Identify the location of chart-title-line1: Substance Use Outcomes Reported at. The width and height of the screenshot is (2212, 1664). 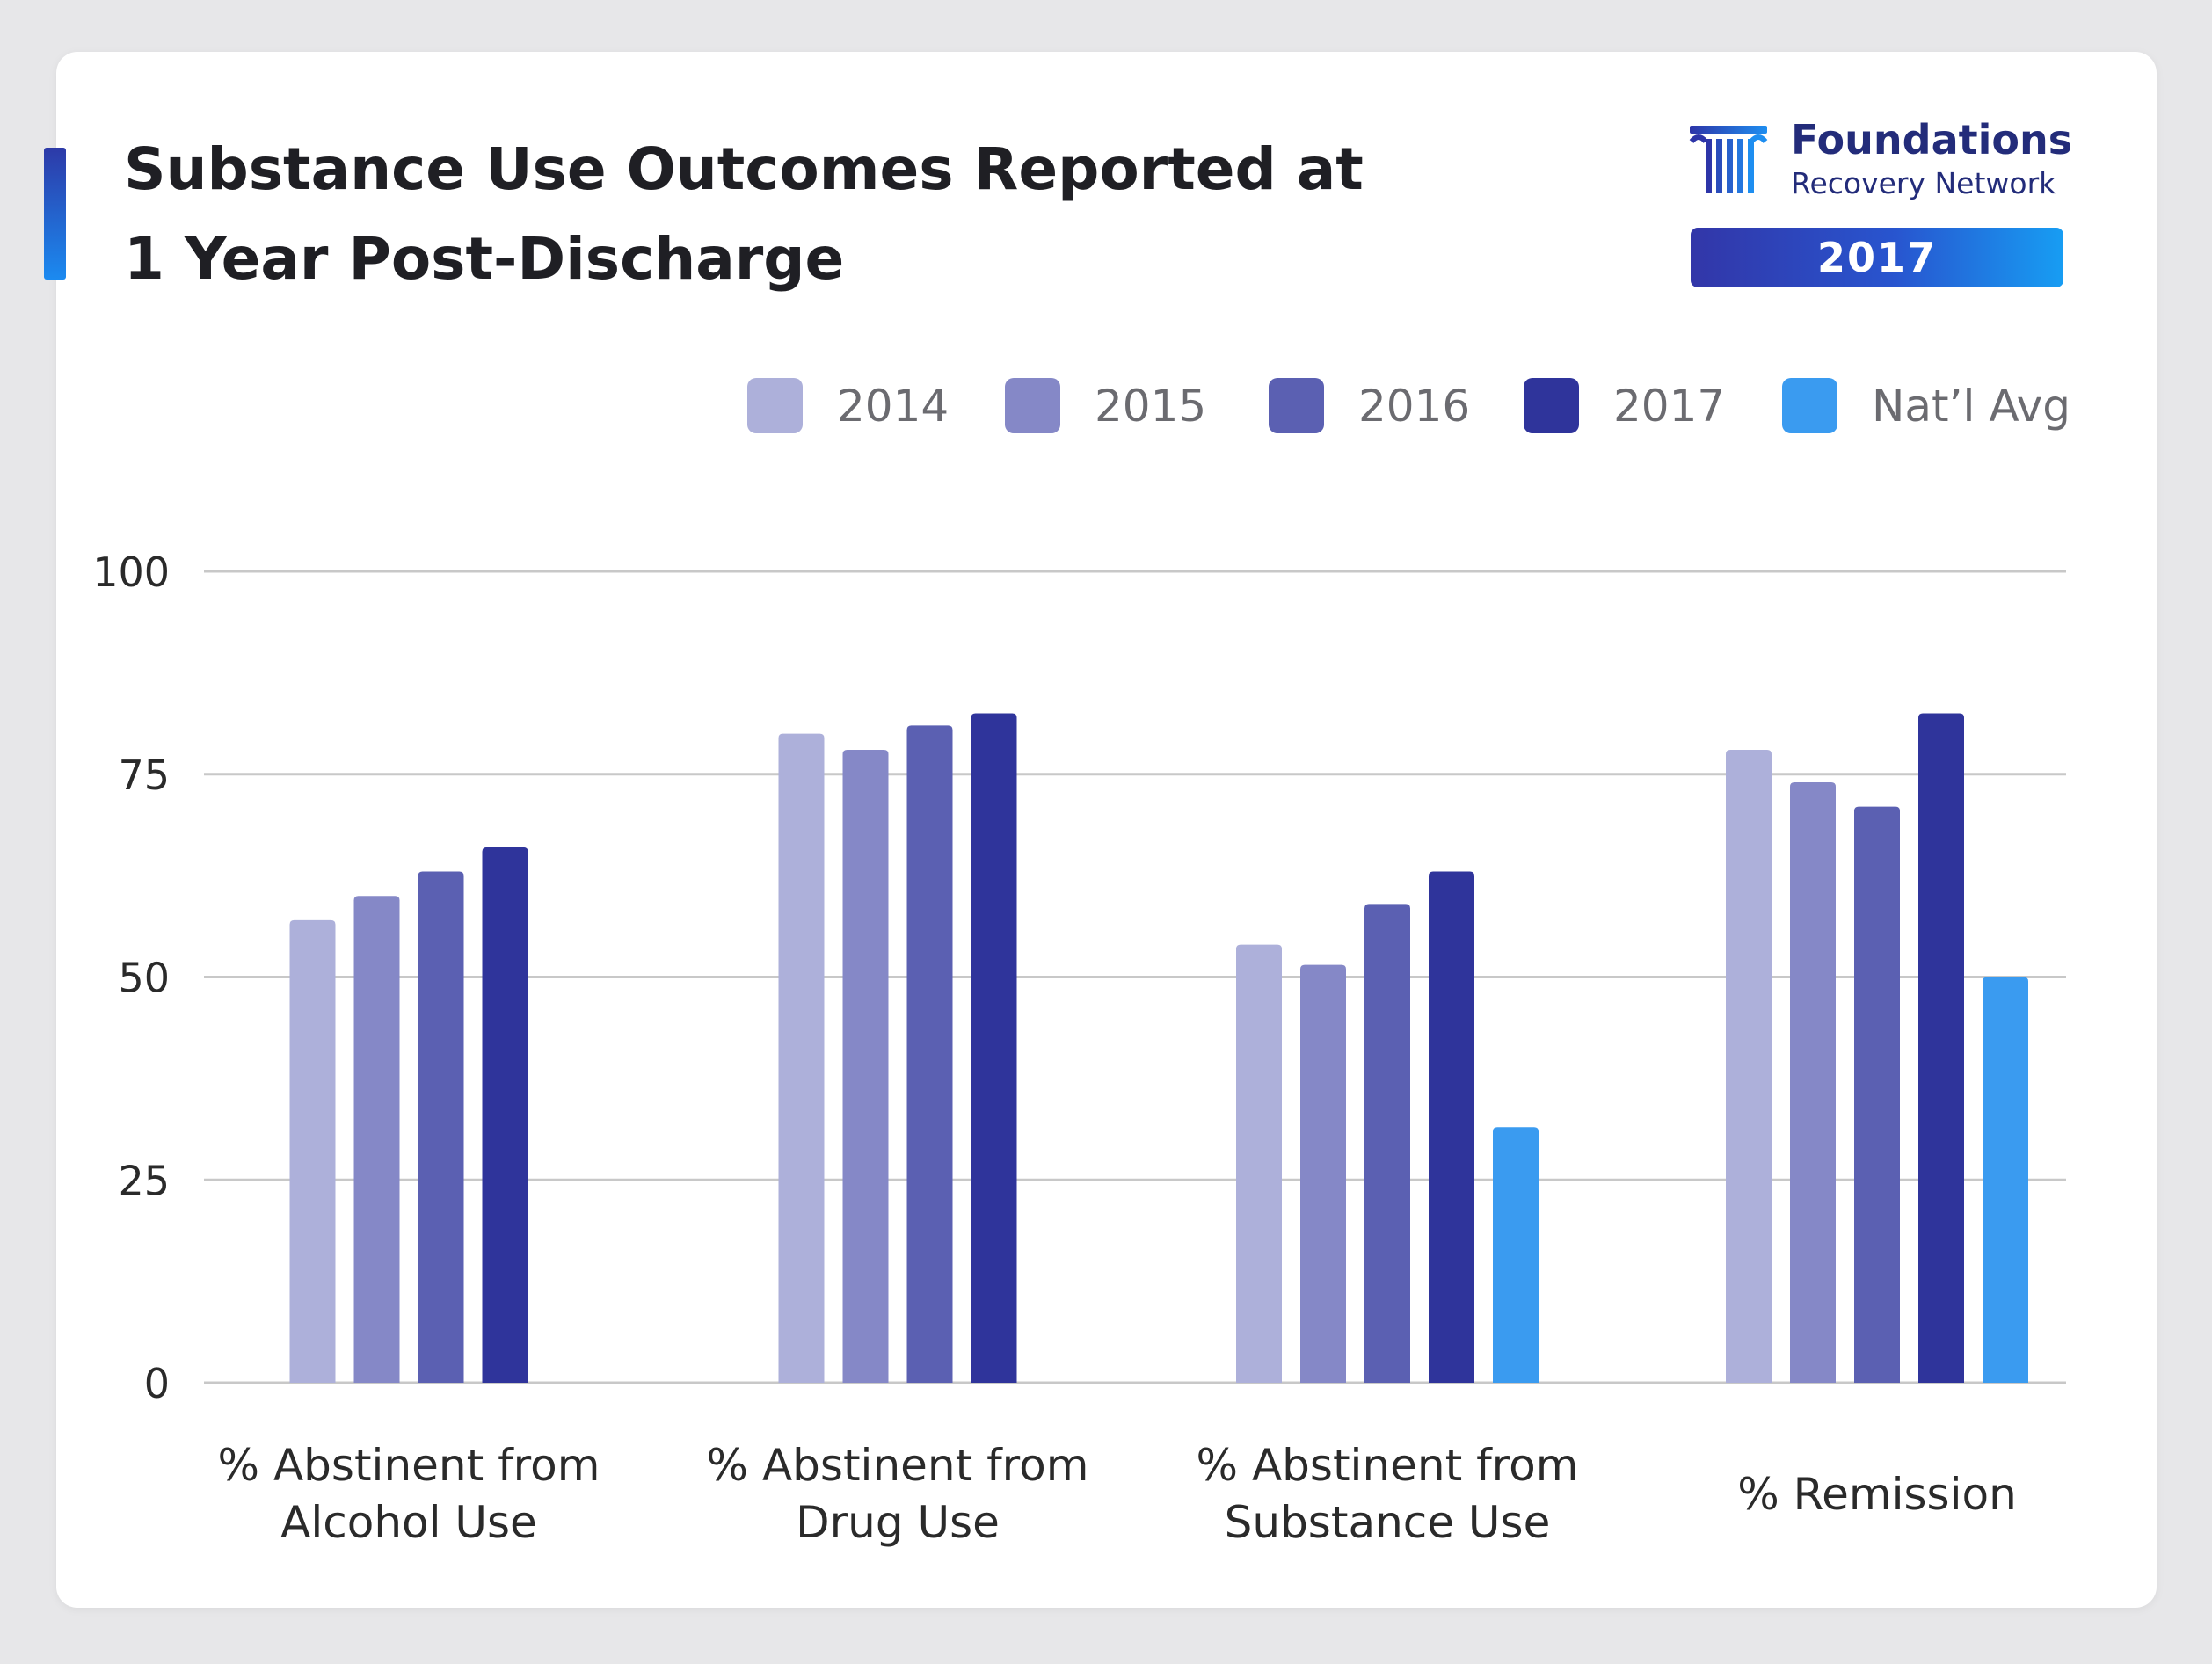
(744, 169).